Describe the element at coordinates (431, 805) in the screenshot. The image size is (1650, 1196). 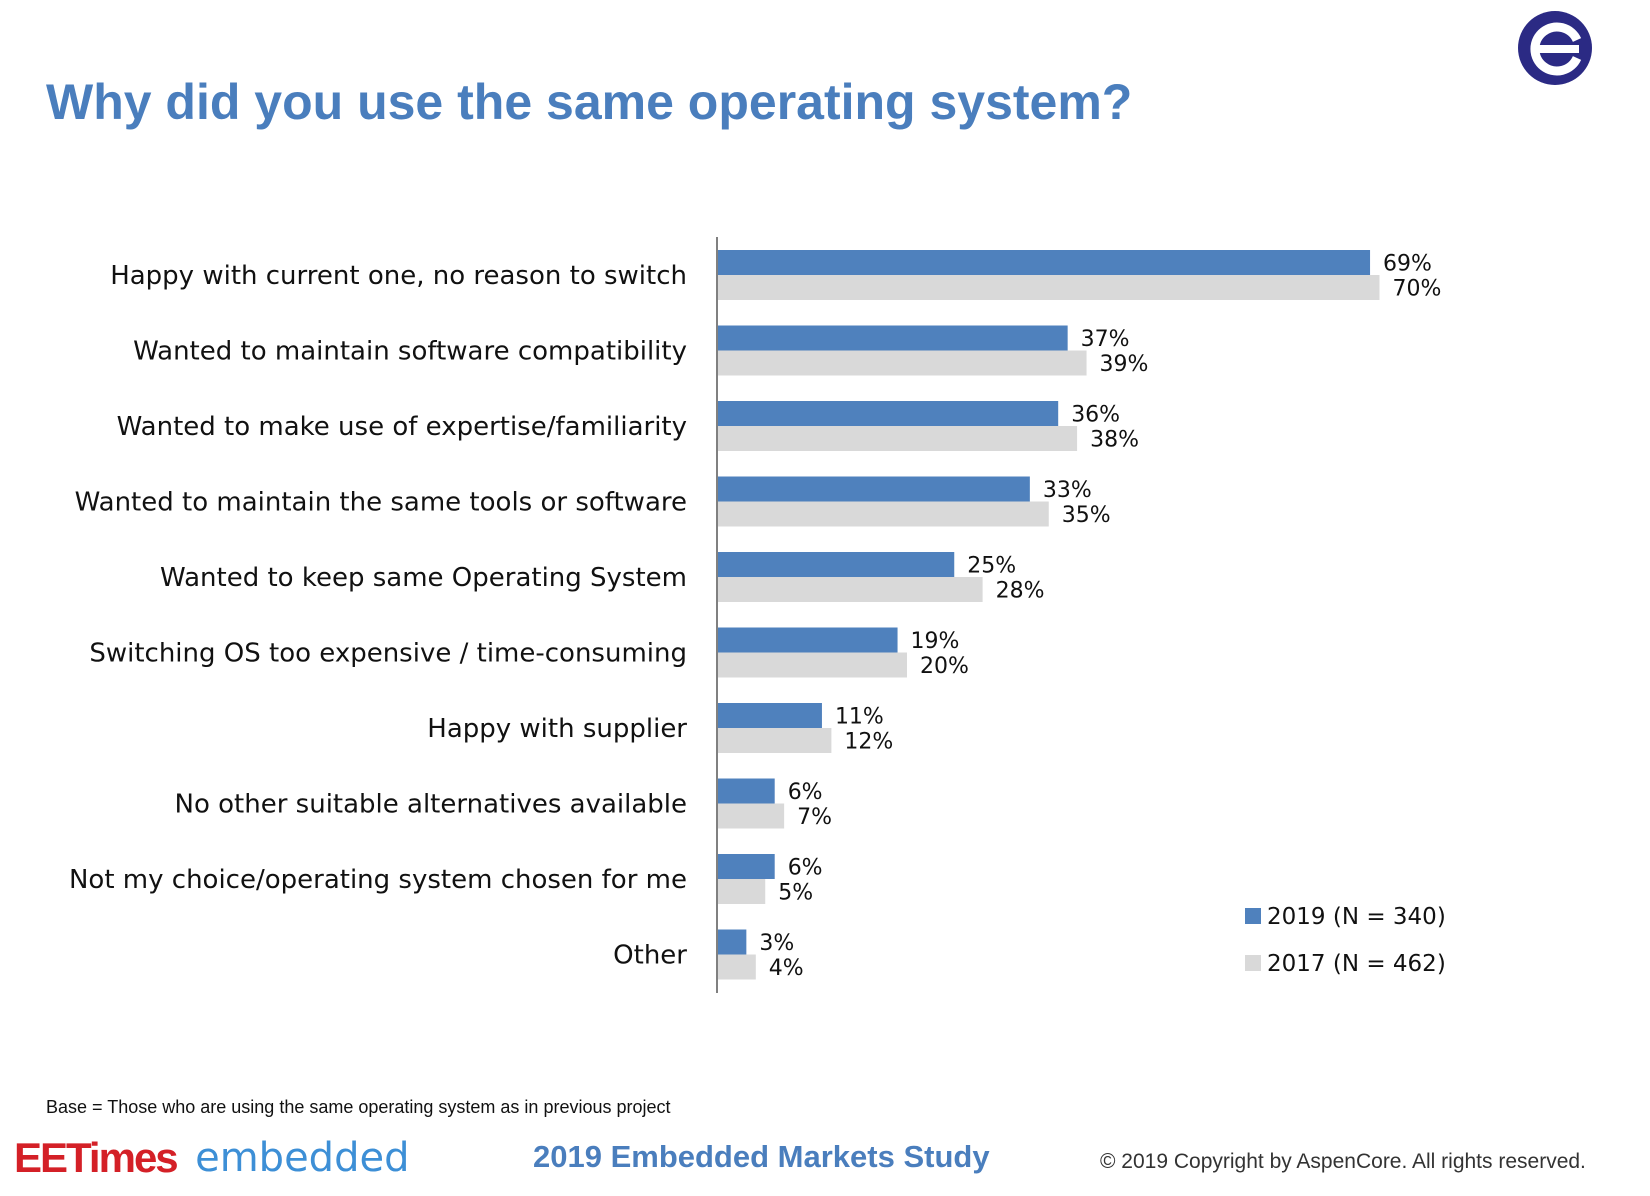
I see `category-label: No other suitable alternatives available` at that location.